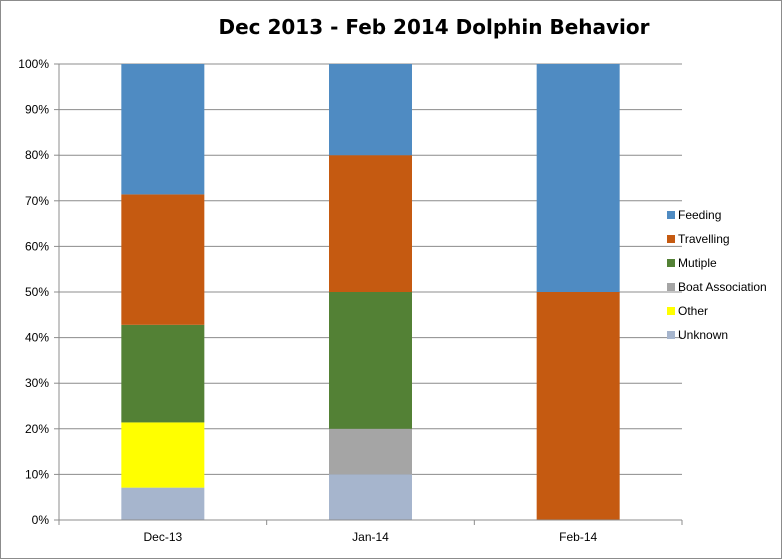 The height and width of the screenshot is (559, 782). Describe the element at coordinates (697, 263) in the screenshot. I see `legend-label: Mutiple` at that location.